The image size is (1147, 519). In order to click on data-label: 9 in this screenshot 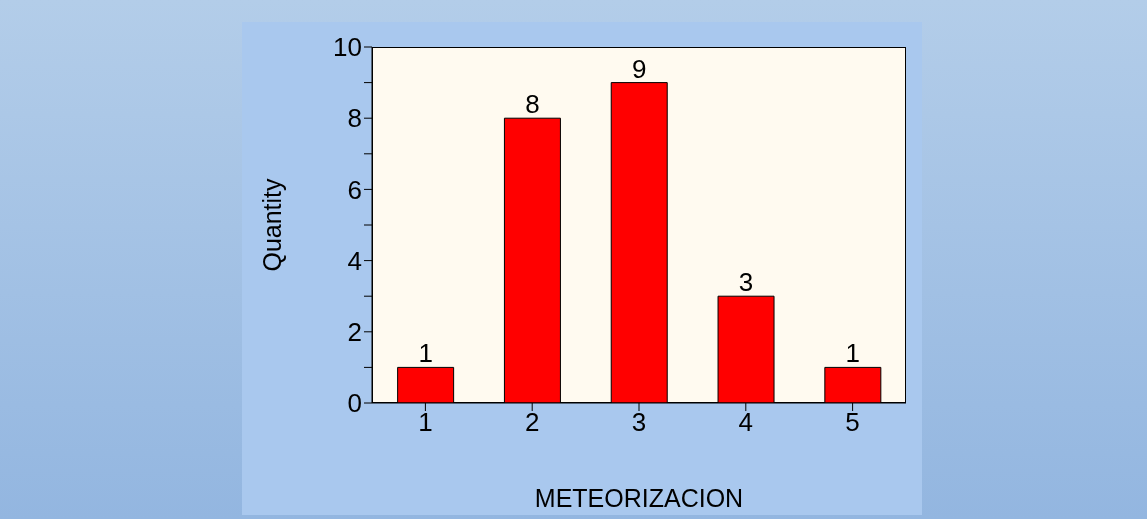, I will do `click(639, 68)`.